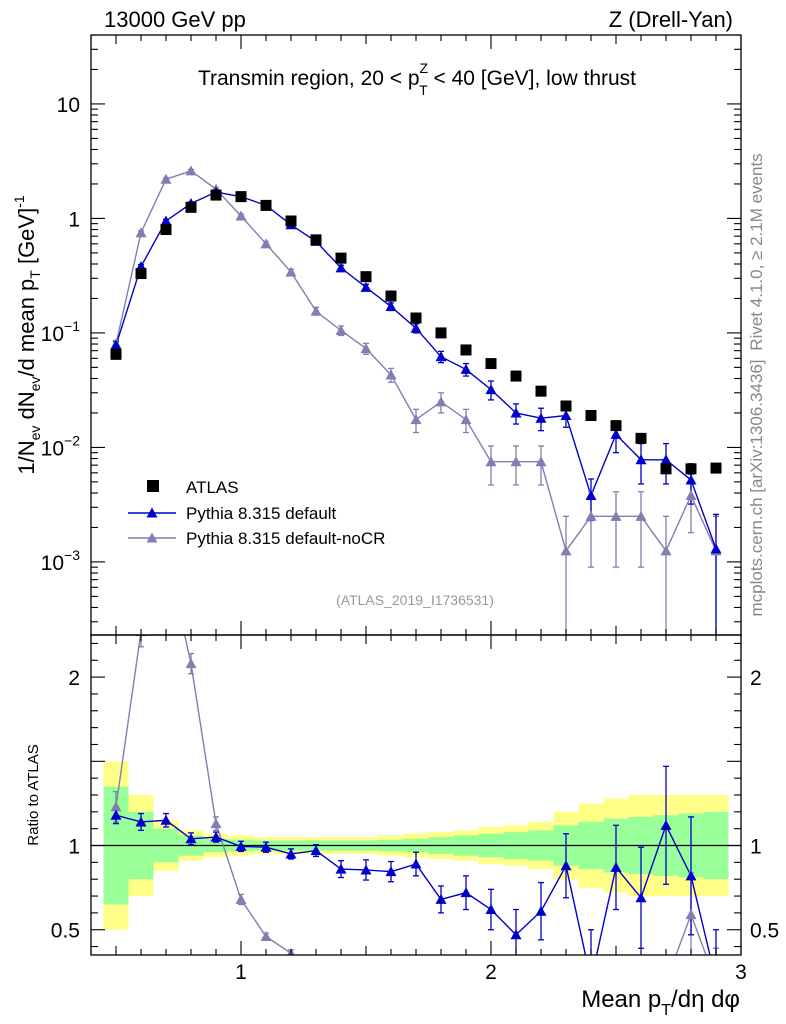 This screenshot has width=786, height=1024. I want to click on x-tick-label: 3, so click(741, 972).